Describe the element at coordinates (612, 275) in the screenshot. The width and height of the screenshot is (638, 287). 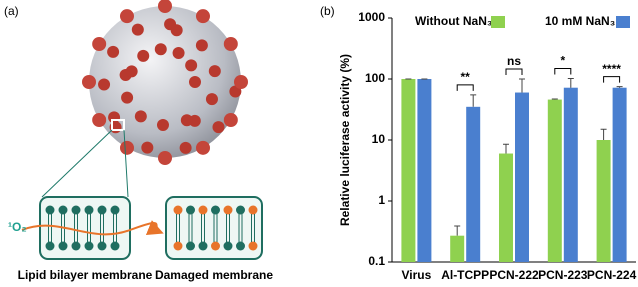
I see `x-tick-label: PCN-224` at that location.